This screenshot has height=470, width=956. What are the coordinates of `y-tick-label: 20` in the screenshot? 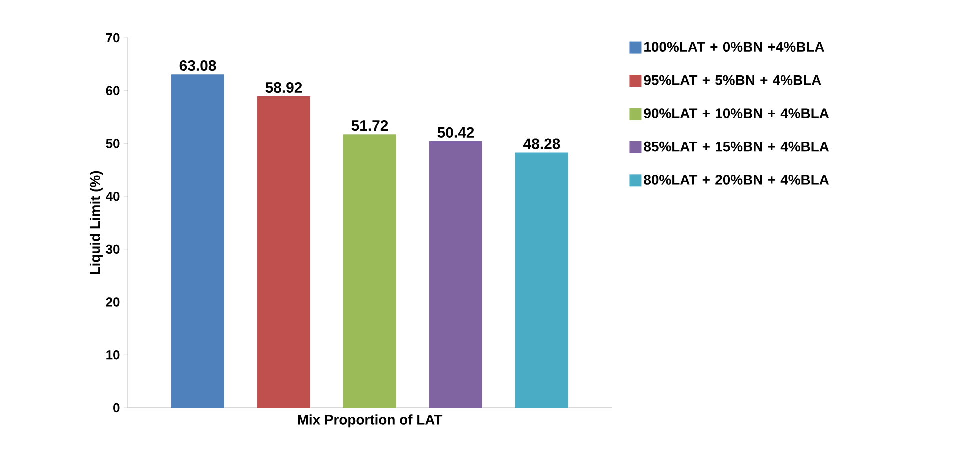 It's located at (113, 302).